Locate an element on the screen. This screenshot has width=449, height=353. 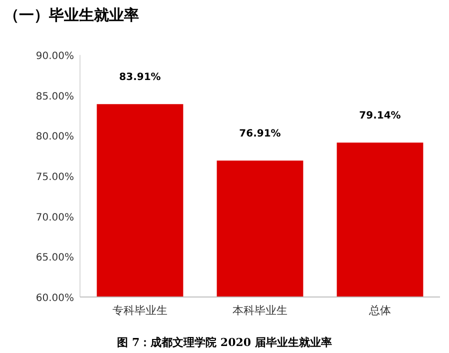
caption: 图 7：成都文理学院 2020 届毕业生就业率 is located at coordinates (224, 342).